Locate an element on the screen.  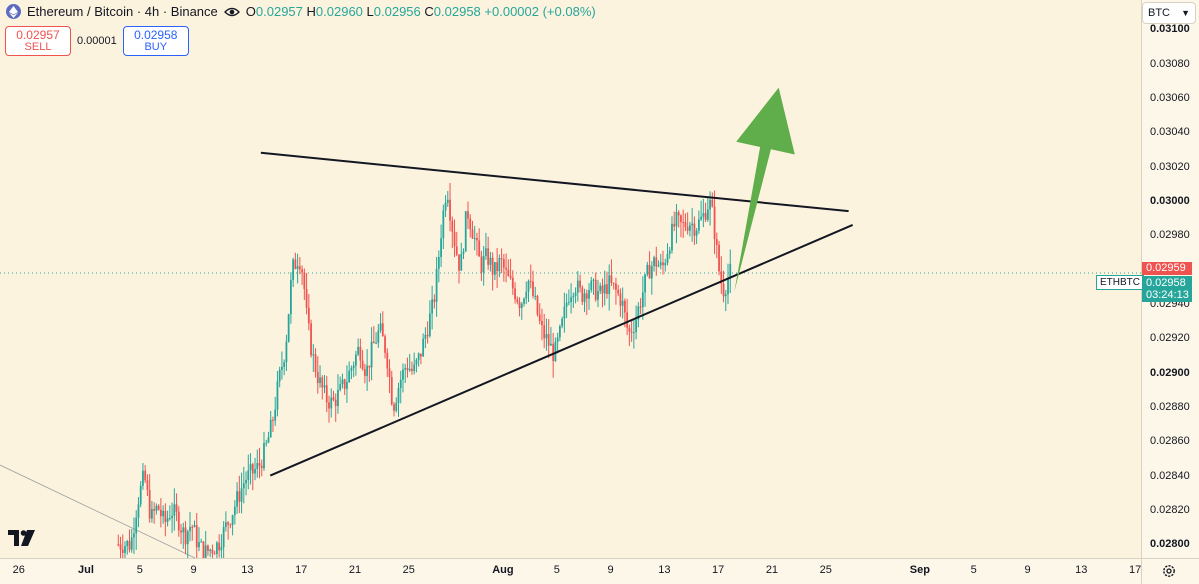
last-price-tag: 0.02958 03:24:13 is located at coordinates (1167, 289).